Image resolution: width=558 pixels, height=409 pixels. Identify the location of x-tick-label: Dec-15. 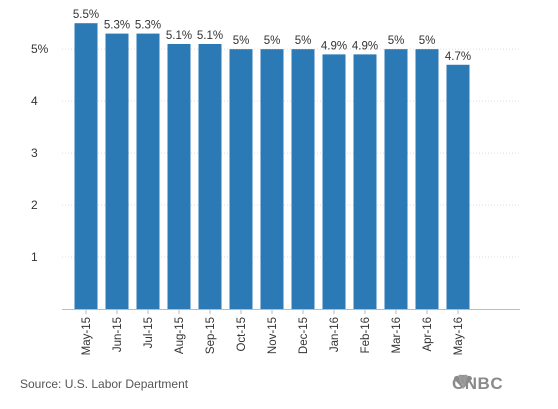
(304, 335).